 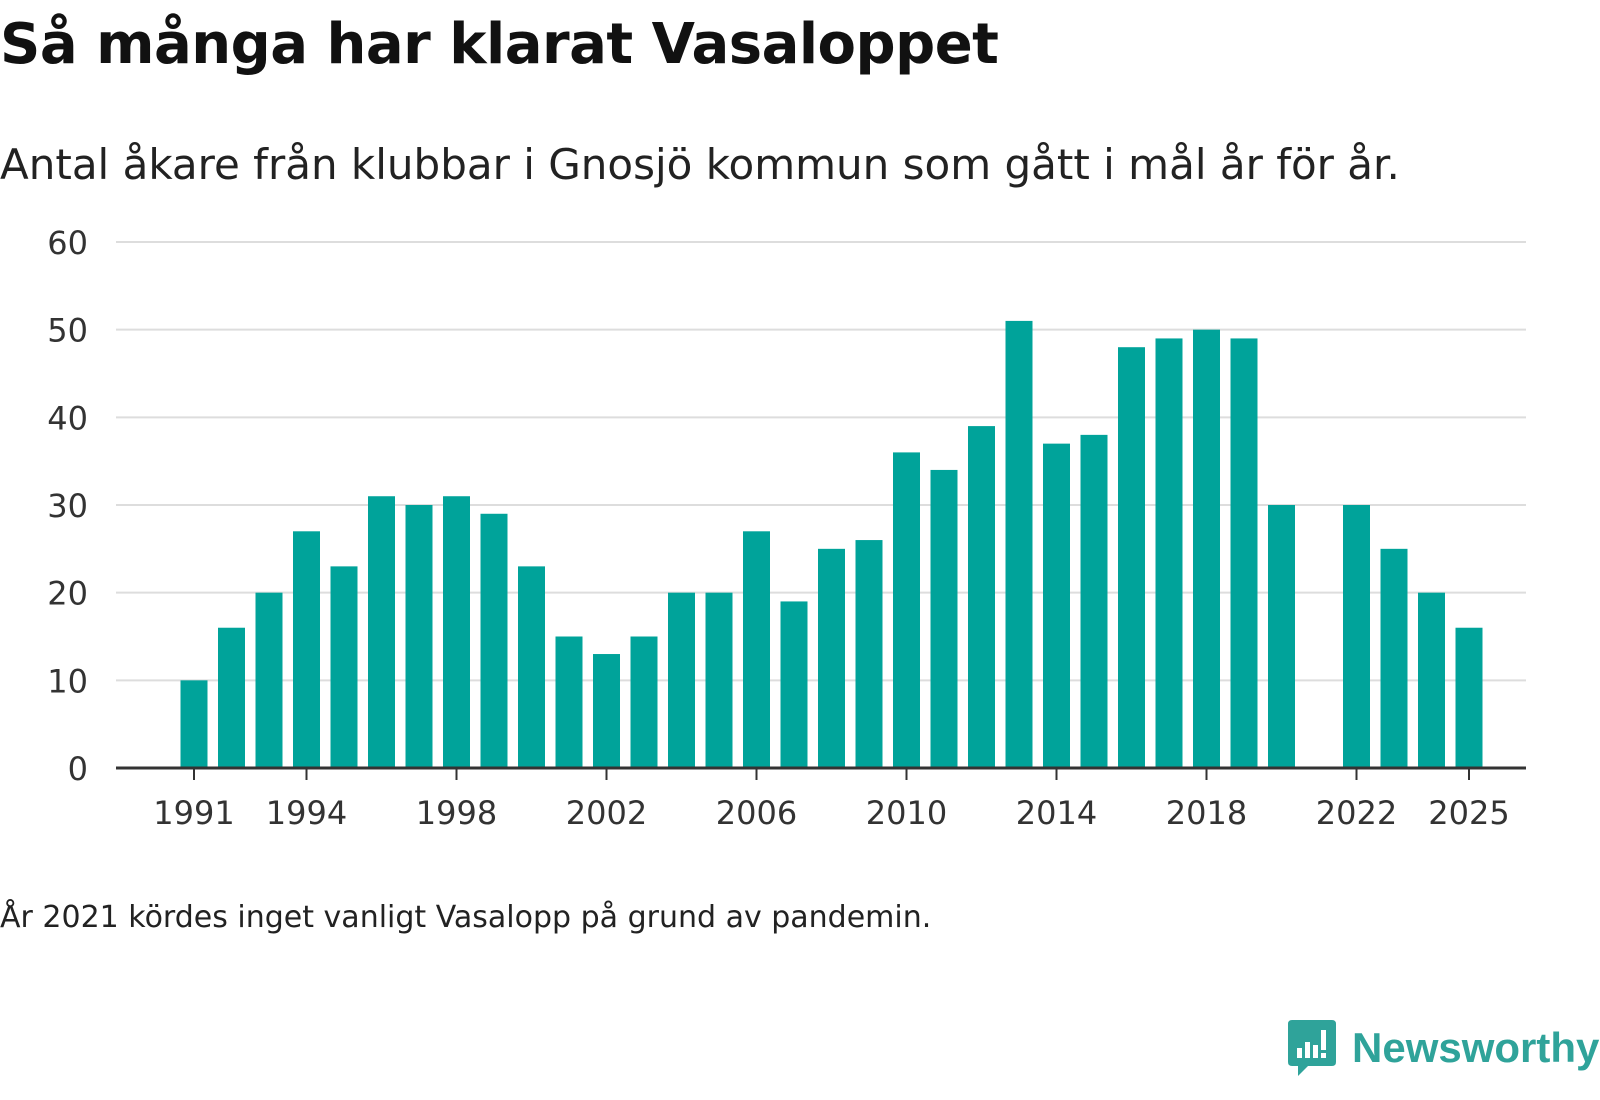 What do you see at coordinates (906, 813) in the screenshot?
I see `x-tick-label: 2010` at bounding box center [906, 813].